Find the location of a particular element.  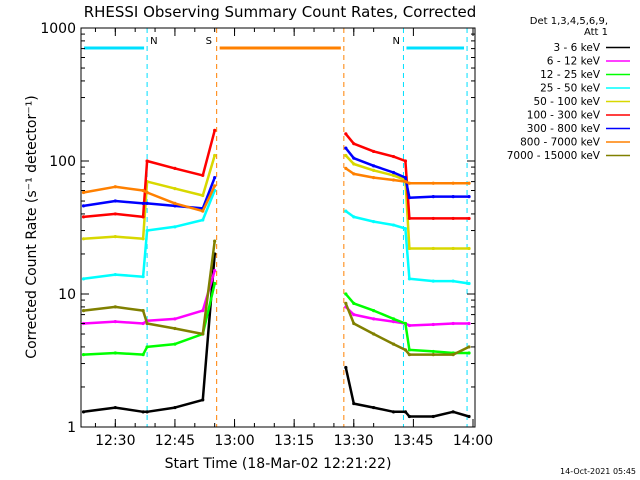

x-tick-label: 13:15 is located at coordinates (294, 441).